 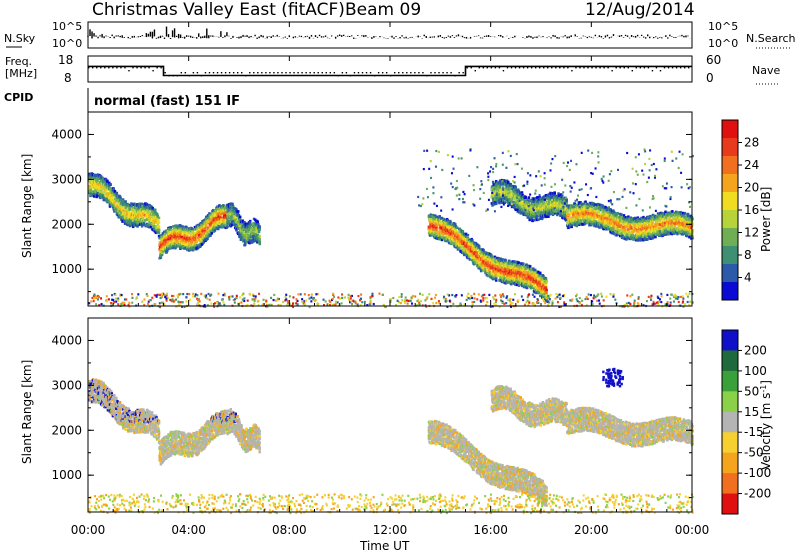 What do you see at coordinates (18, 97) in the screenshot?
I see `cpid-label: CPID` at bounding box center [18, 97].